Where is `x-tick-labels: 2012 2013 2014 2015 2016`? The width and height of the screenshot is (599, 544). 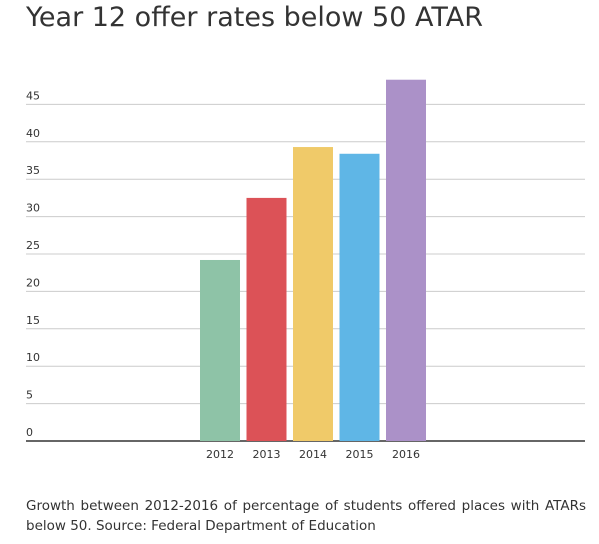 x-tick-labels: 2012 2013 2014 2015 2016 is located at coordinates (313, 454).